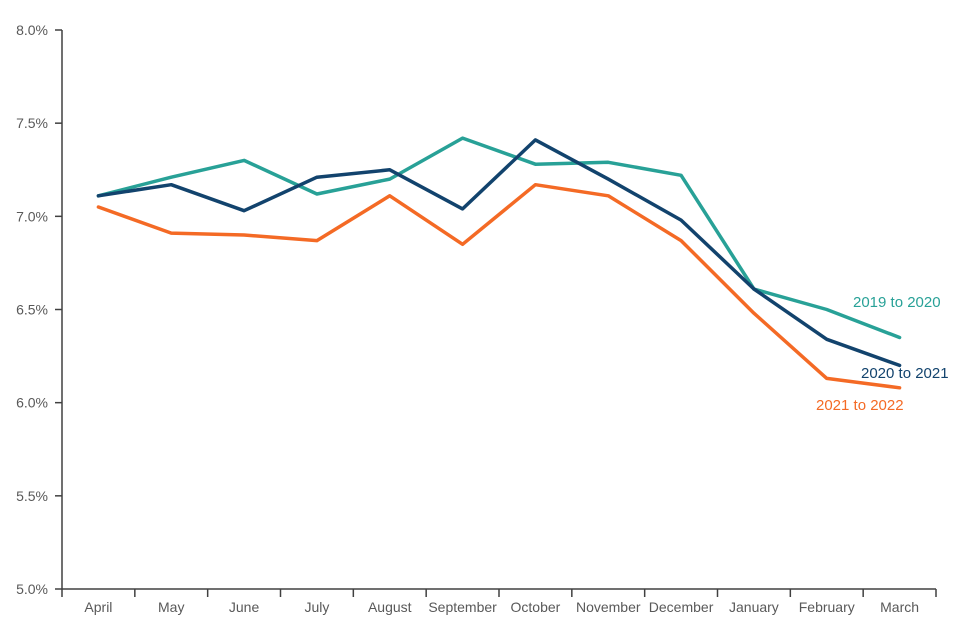 The height and width of the screenshot is (640, 960). What do you see at coordinates (905, 373) in the screenshot?
I see `series-label-2020-to-2021: 2020 to 2021` at bounding box center [905, 373].